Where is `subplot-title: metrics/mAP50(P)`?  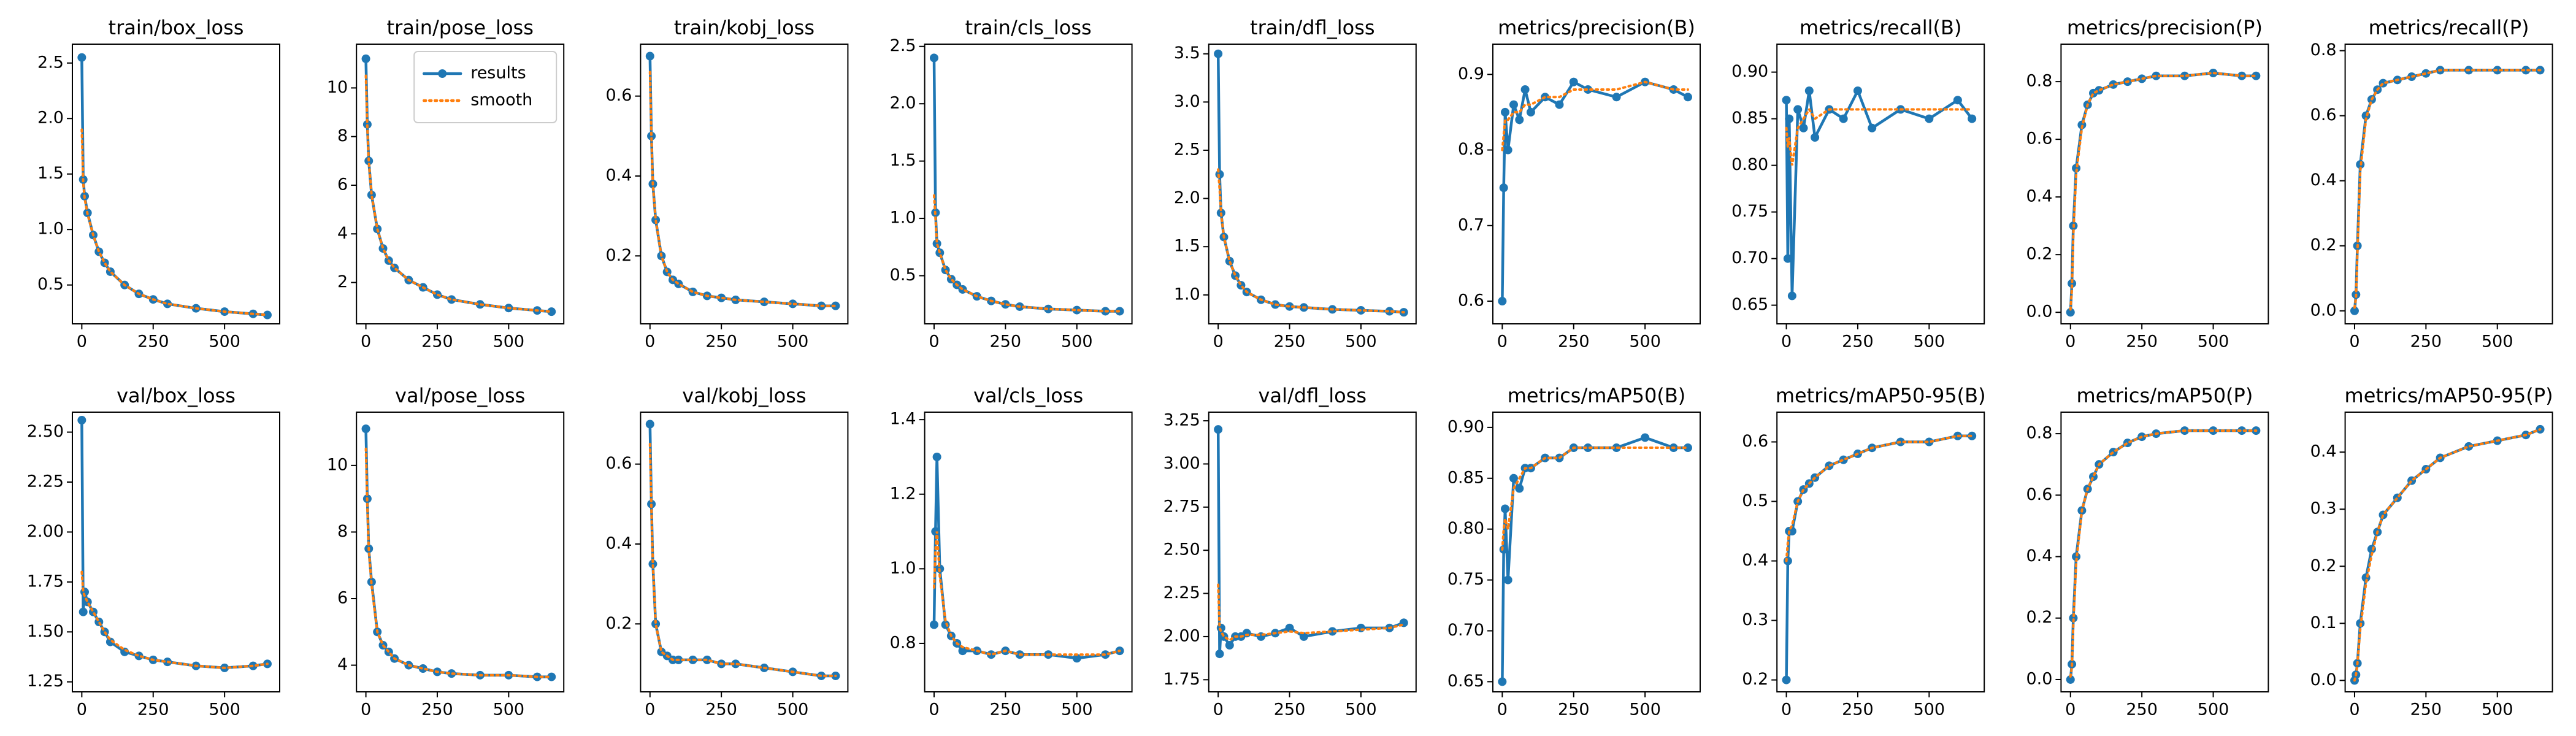 subplot-title: metrics/mAP50(P) is located at coordinates (2164, 395).